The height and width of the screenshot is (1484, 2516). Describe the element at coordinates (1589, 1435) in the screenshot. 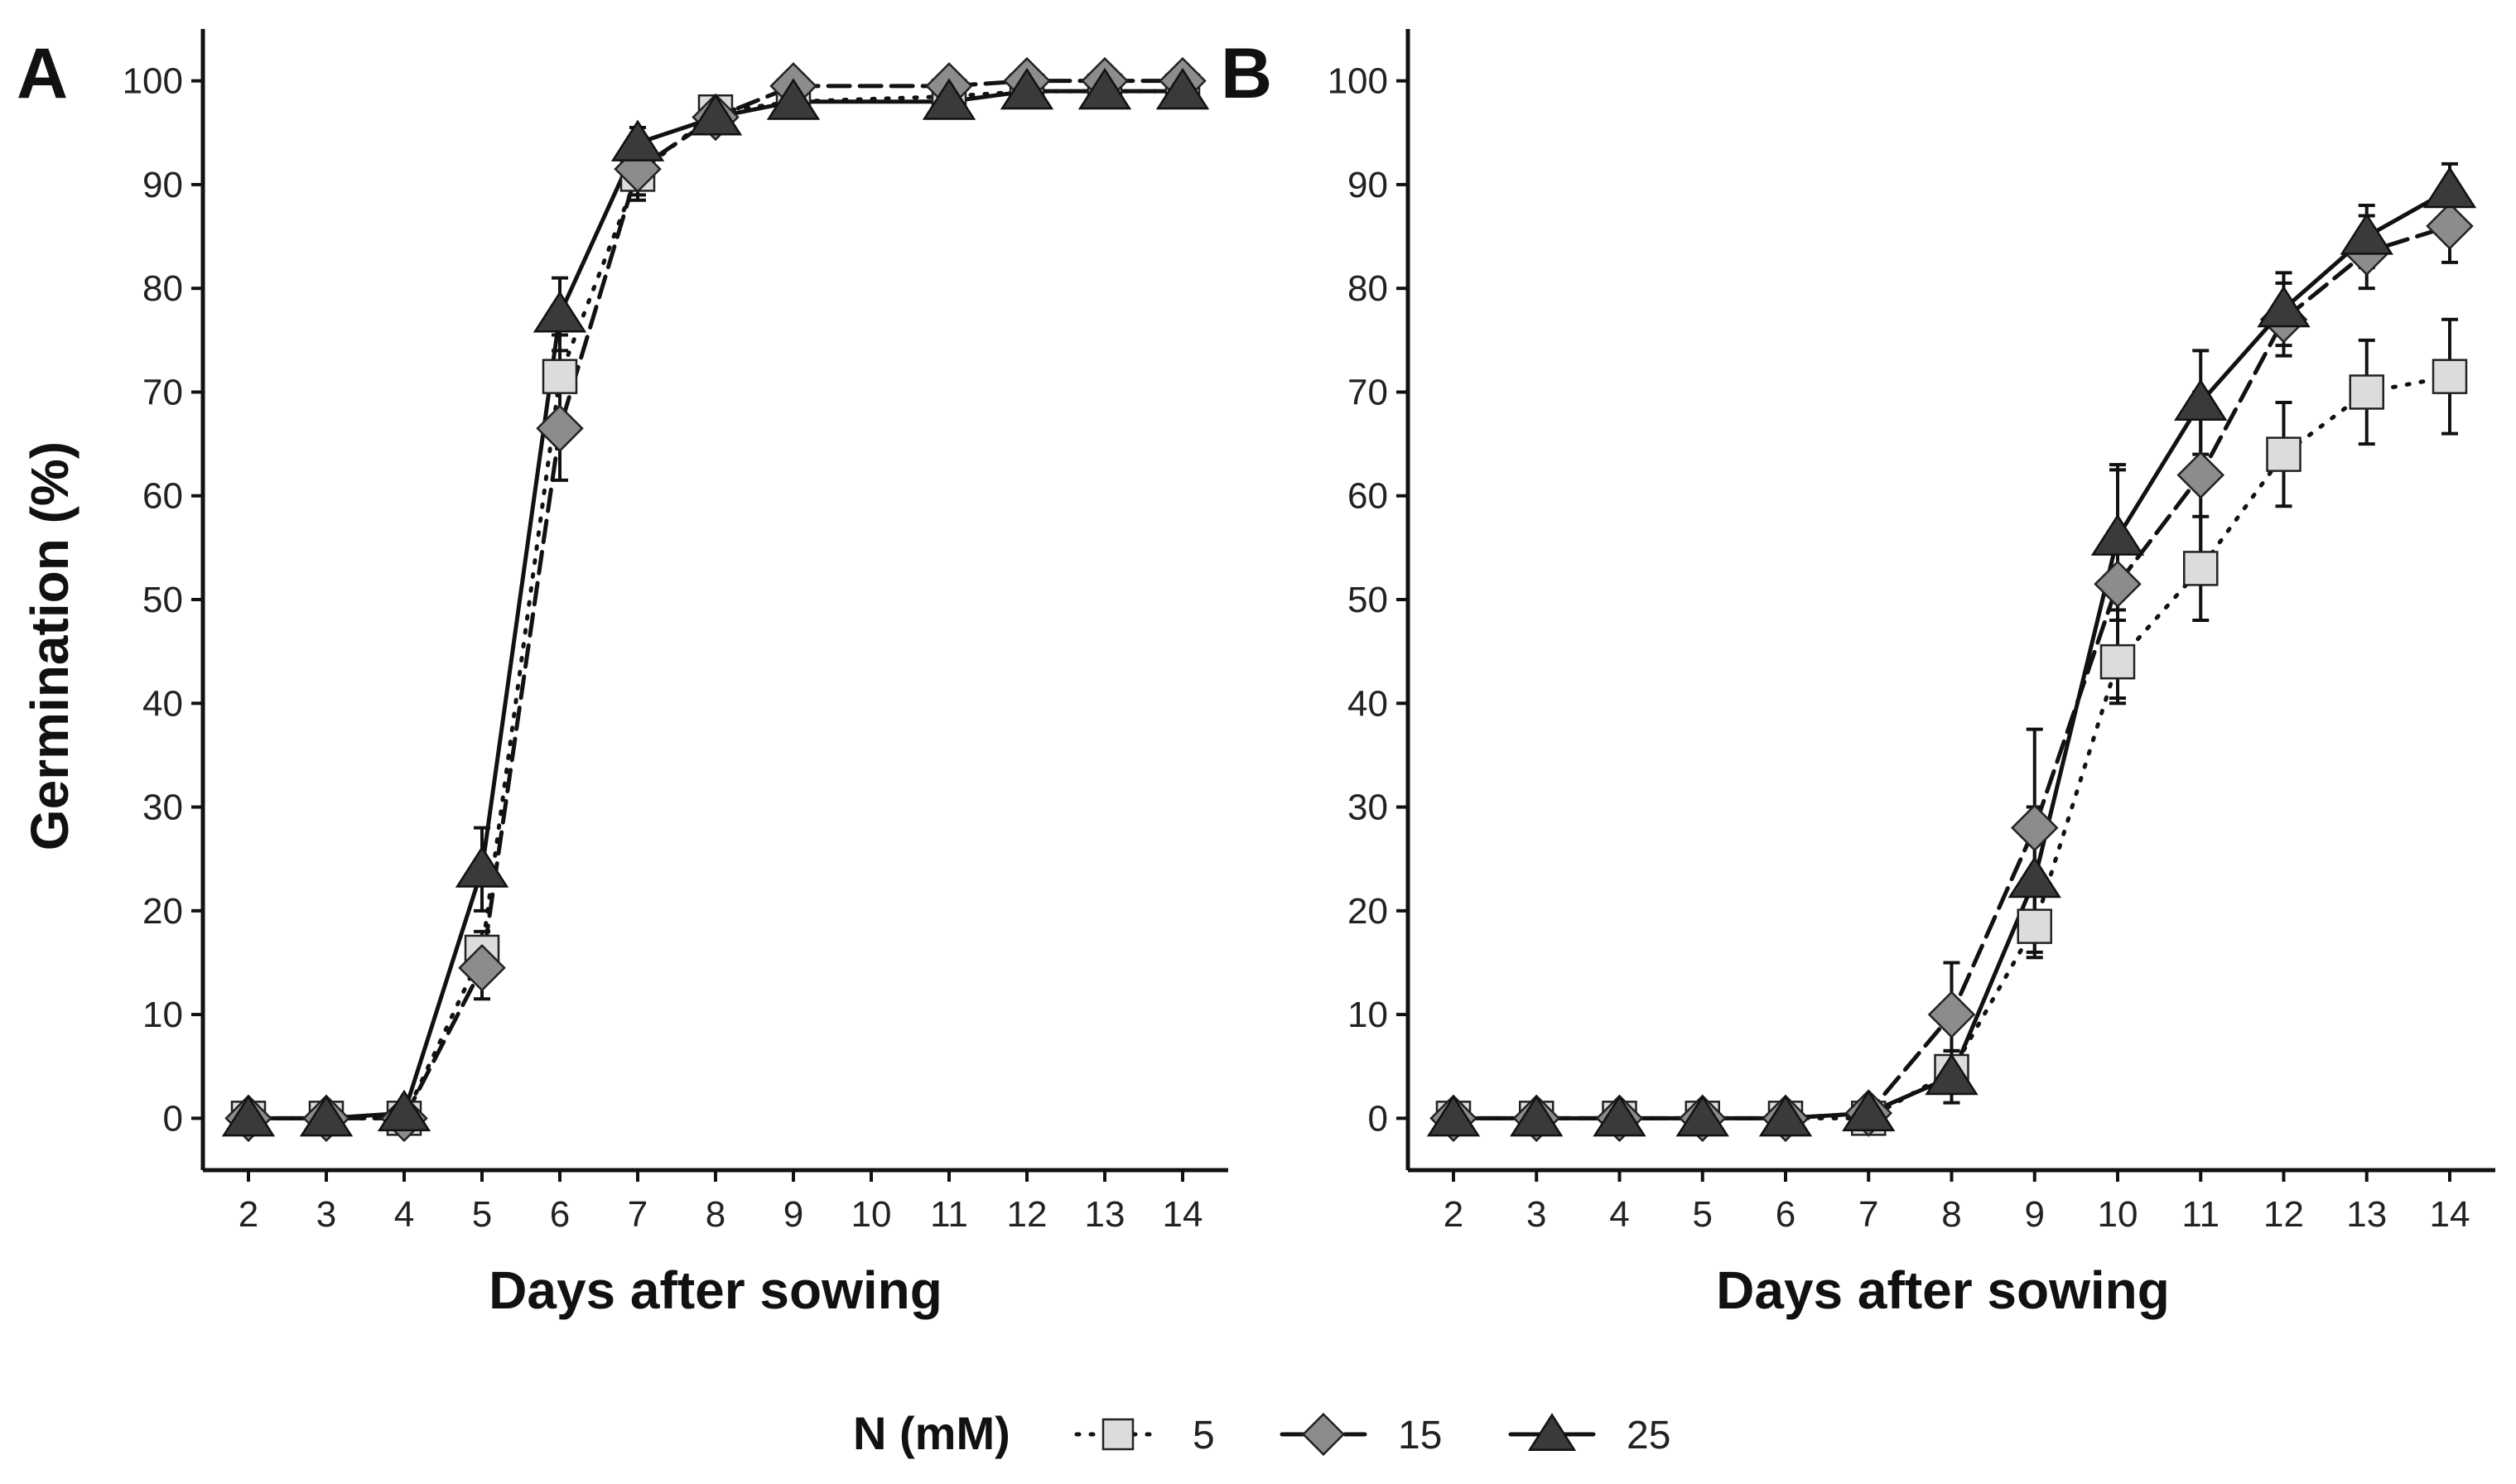

I see `legend-item-25: 25` at that location.